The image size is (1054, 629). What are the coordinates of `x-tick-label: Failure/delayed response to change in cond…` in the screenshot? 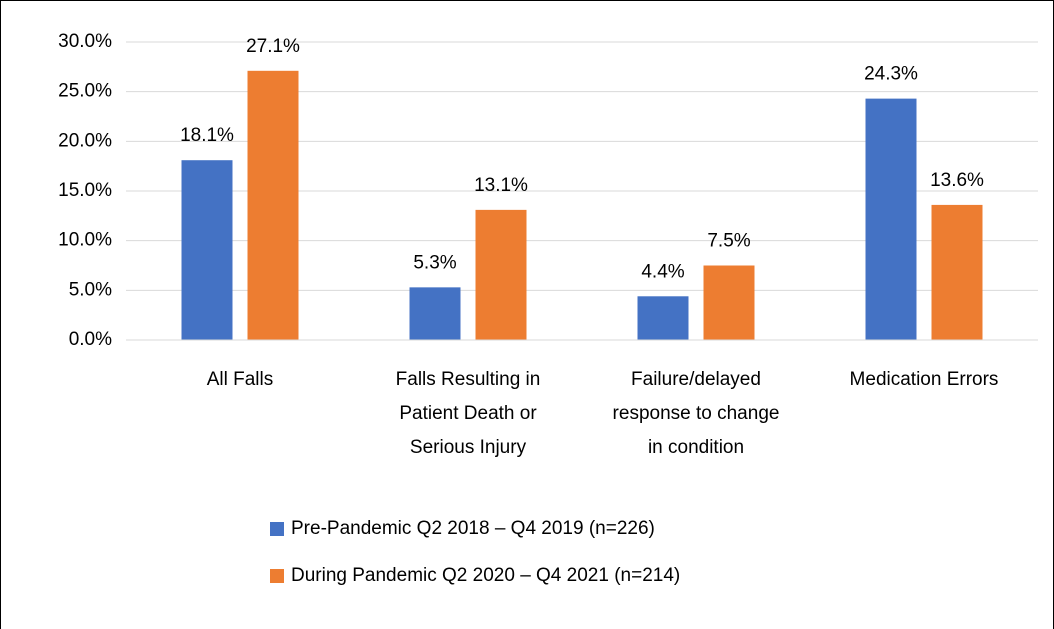 It's located at (696, 413).